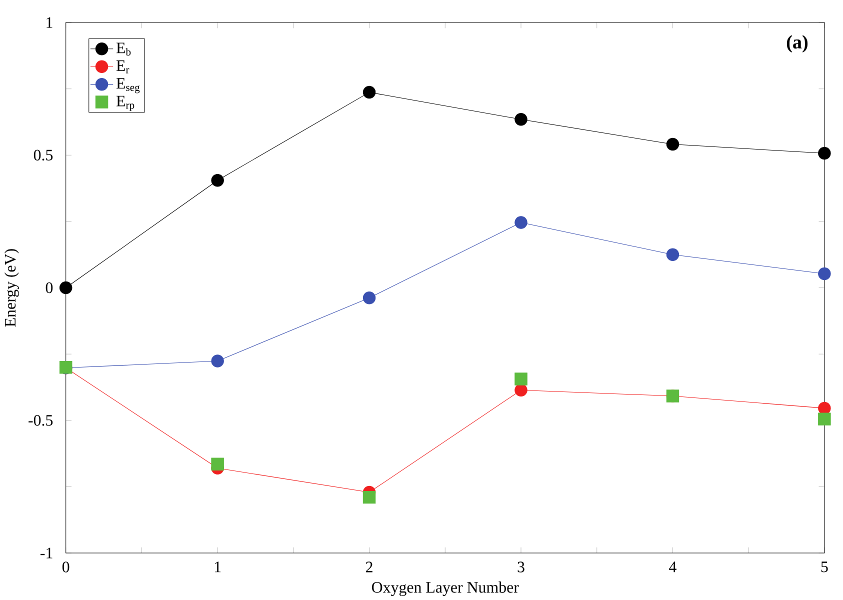 The image size is (843, 600). Describe the element at coordinates (521, 566) in the screenshot. I see `x-tick-label: 3` at that location.